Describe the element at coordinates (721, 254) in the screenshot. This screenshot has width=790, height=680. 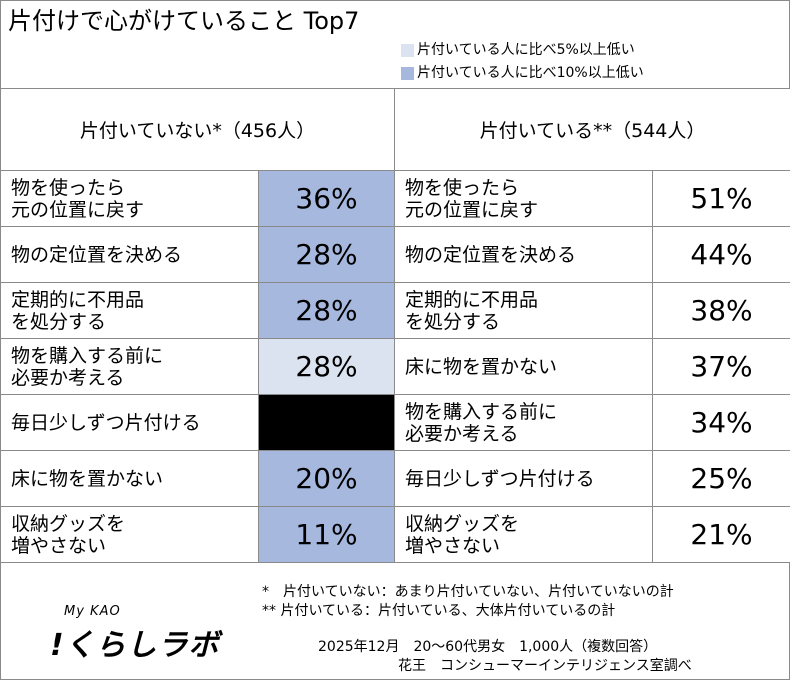
I see `row-value: 44%` at that location.